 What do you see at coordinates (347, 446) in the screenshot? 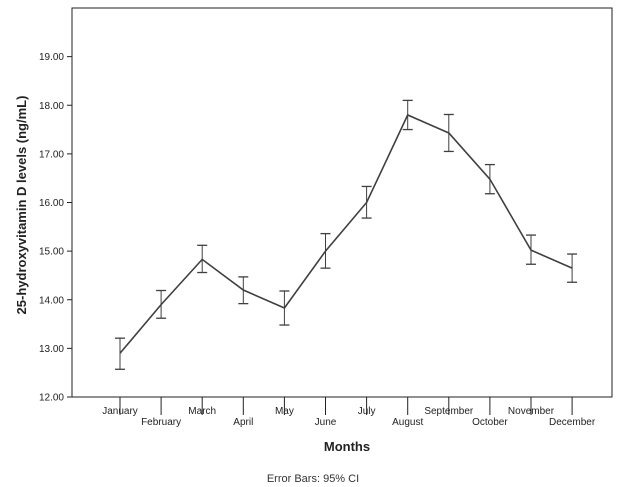
I see `x-axis-title: Months` at bounding box center [347, 446].